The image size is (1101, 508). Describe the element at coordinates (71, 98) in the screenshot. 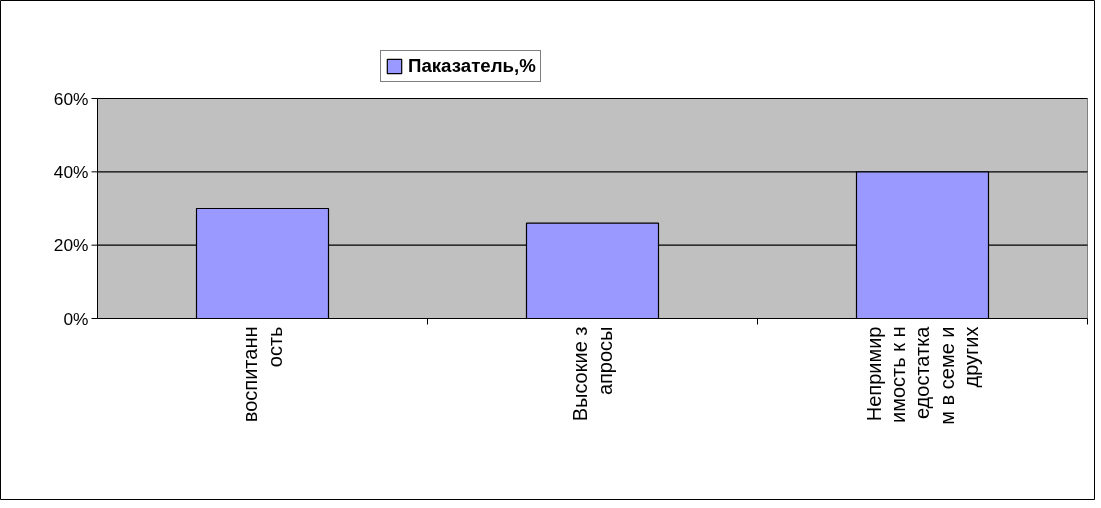

I see `y-tick-label: 60%` at that location.